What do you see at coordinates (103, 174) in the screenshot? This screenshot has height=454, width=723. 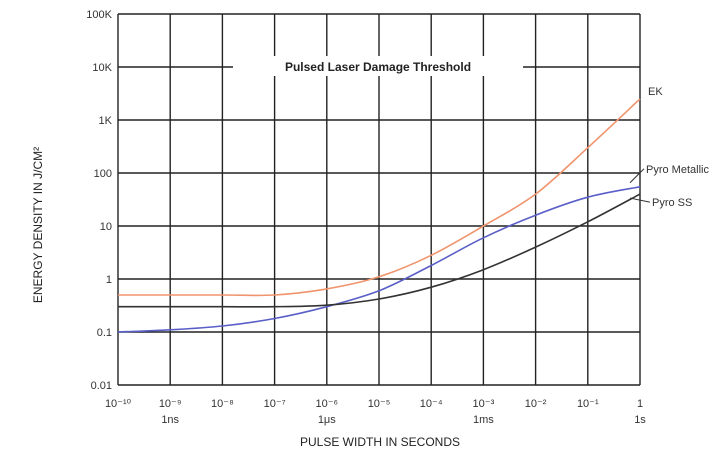 I see `y-tick-label: 100` at bounding box center [103, 174].